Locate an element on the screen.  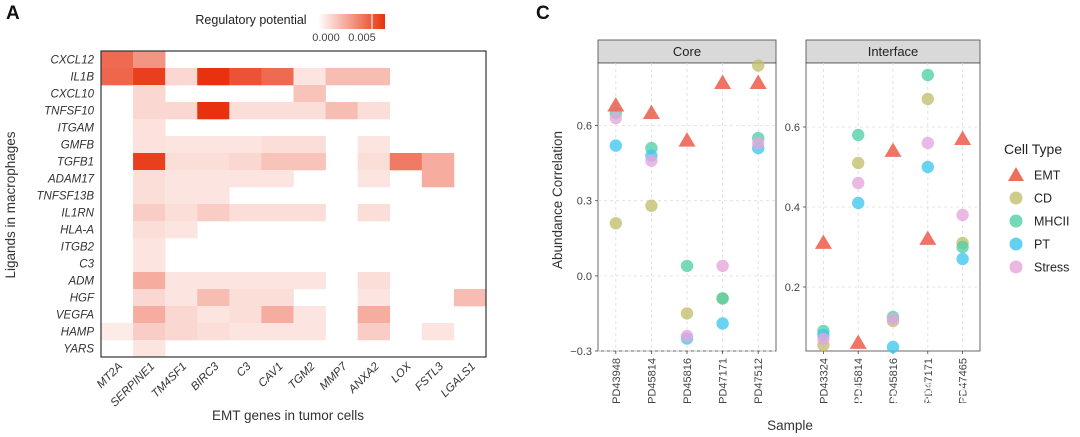
heatmap-row-label: C3 is located at coordinates (86, 265).